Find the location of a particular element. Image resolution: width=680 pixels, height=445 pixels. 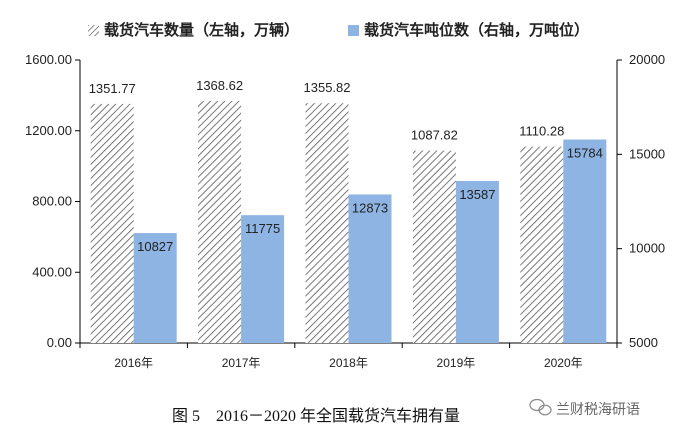

watermark: 兰财税海研语 is located at coordinates (584, 407).